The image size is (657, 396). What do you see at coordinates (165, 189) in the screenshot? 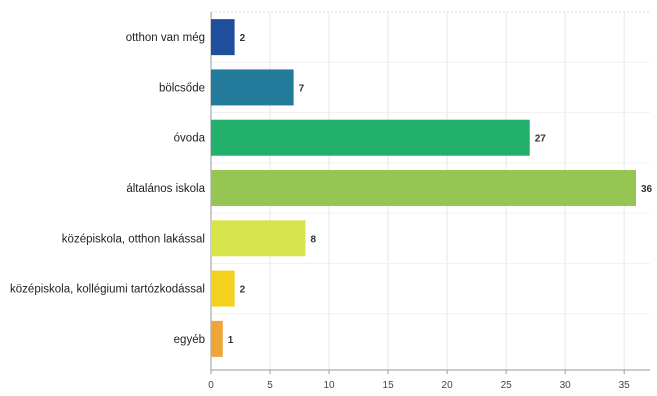
I see `category-label-3: általános iskola` at bounding box center [165, 189].